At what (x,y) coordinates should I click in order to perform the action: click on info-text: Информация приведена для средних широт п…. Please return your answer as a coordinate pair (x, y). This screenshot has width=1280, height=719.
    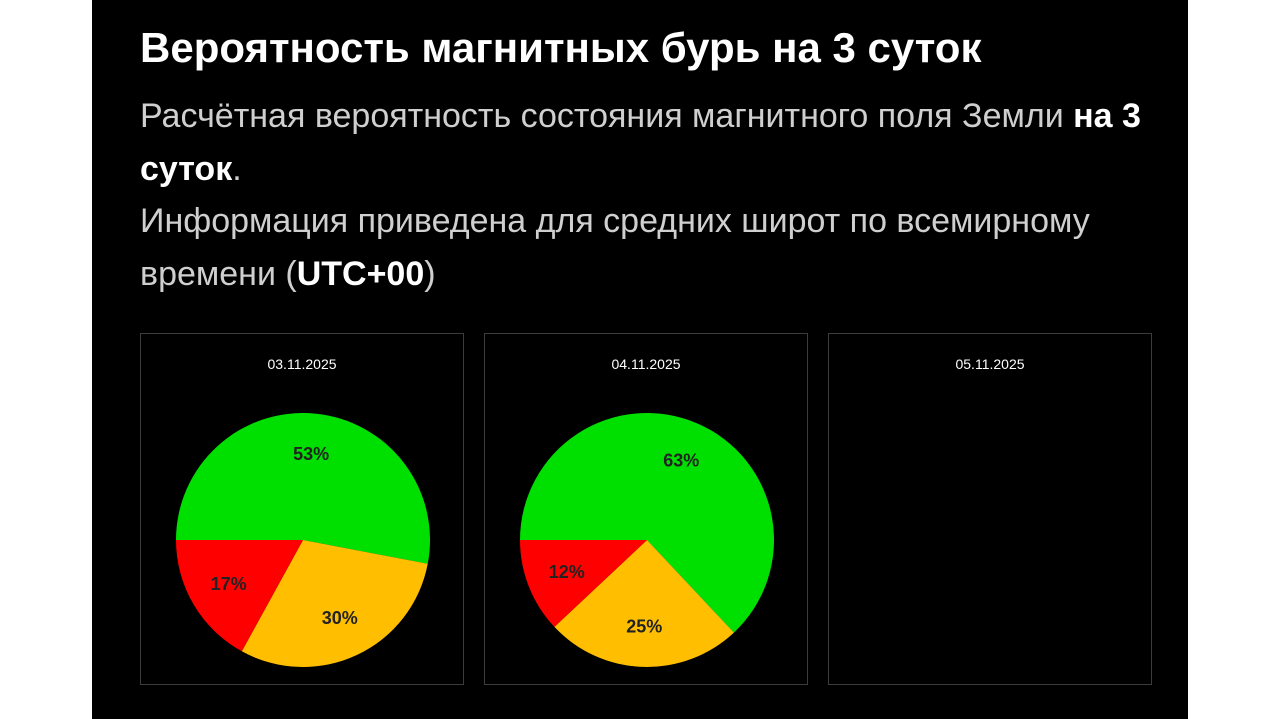
    Looking at the image, I should click on (615, 247).